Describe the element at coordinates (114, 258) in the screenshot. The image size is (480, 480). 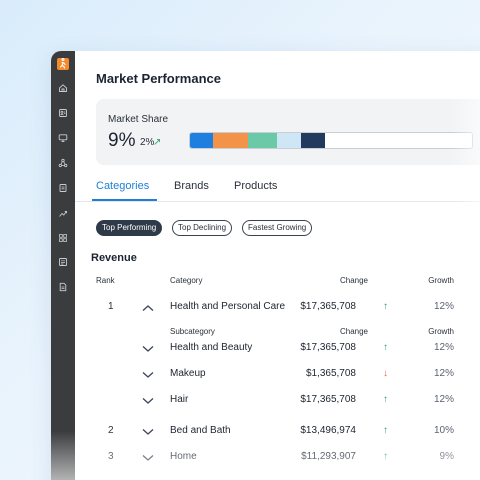
I see `section-title: Revenue` at that location.